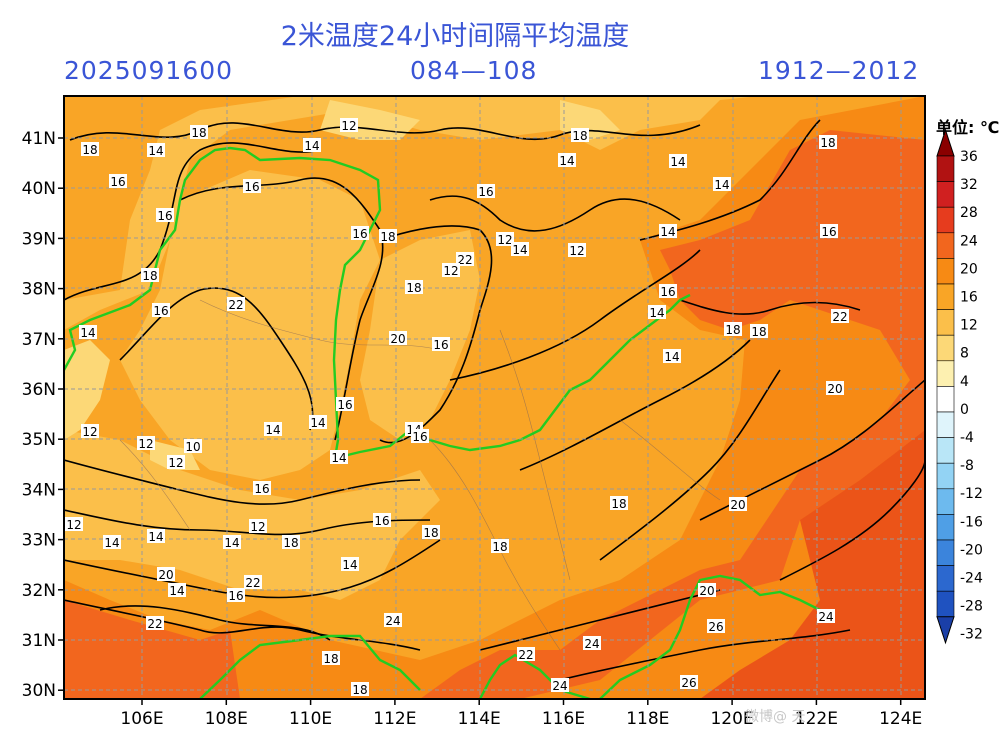  What do you see at coordinates (310, 719) in the screenshot?
I see `lon-label: 110E` at bounding box center [310, 719].